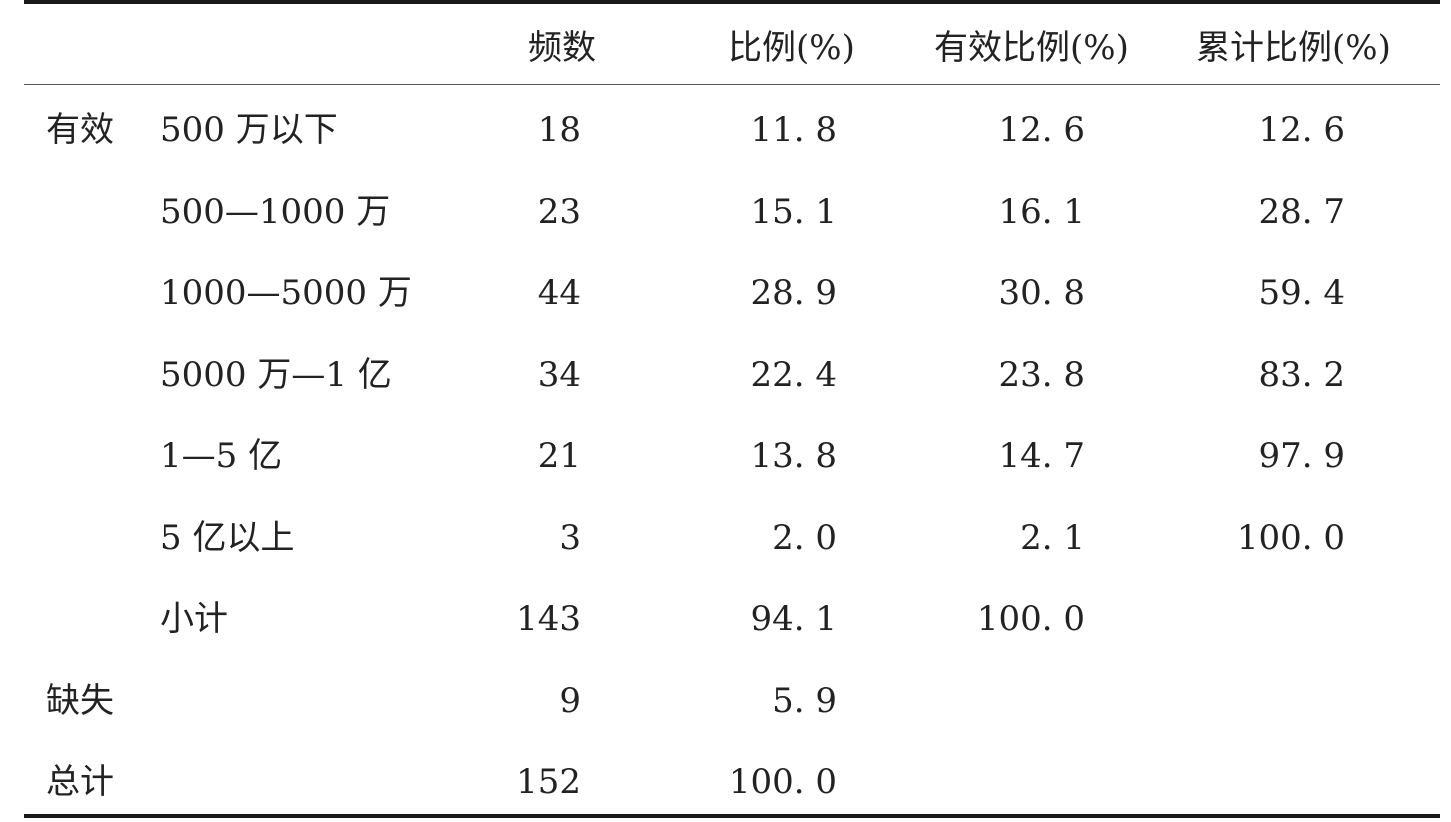 The height and width of the screenshot is (822, 1451). Describe the element at coordinates (1301, 375) in the screenshot. I see `row-cumulative-percent: 83. 2` at that location.